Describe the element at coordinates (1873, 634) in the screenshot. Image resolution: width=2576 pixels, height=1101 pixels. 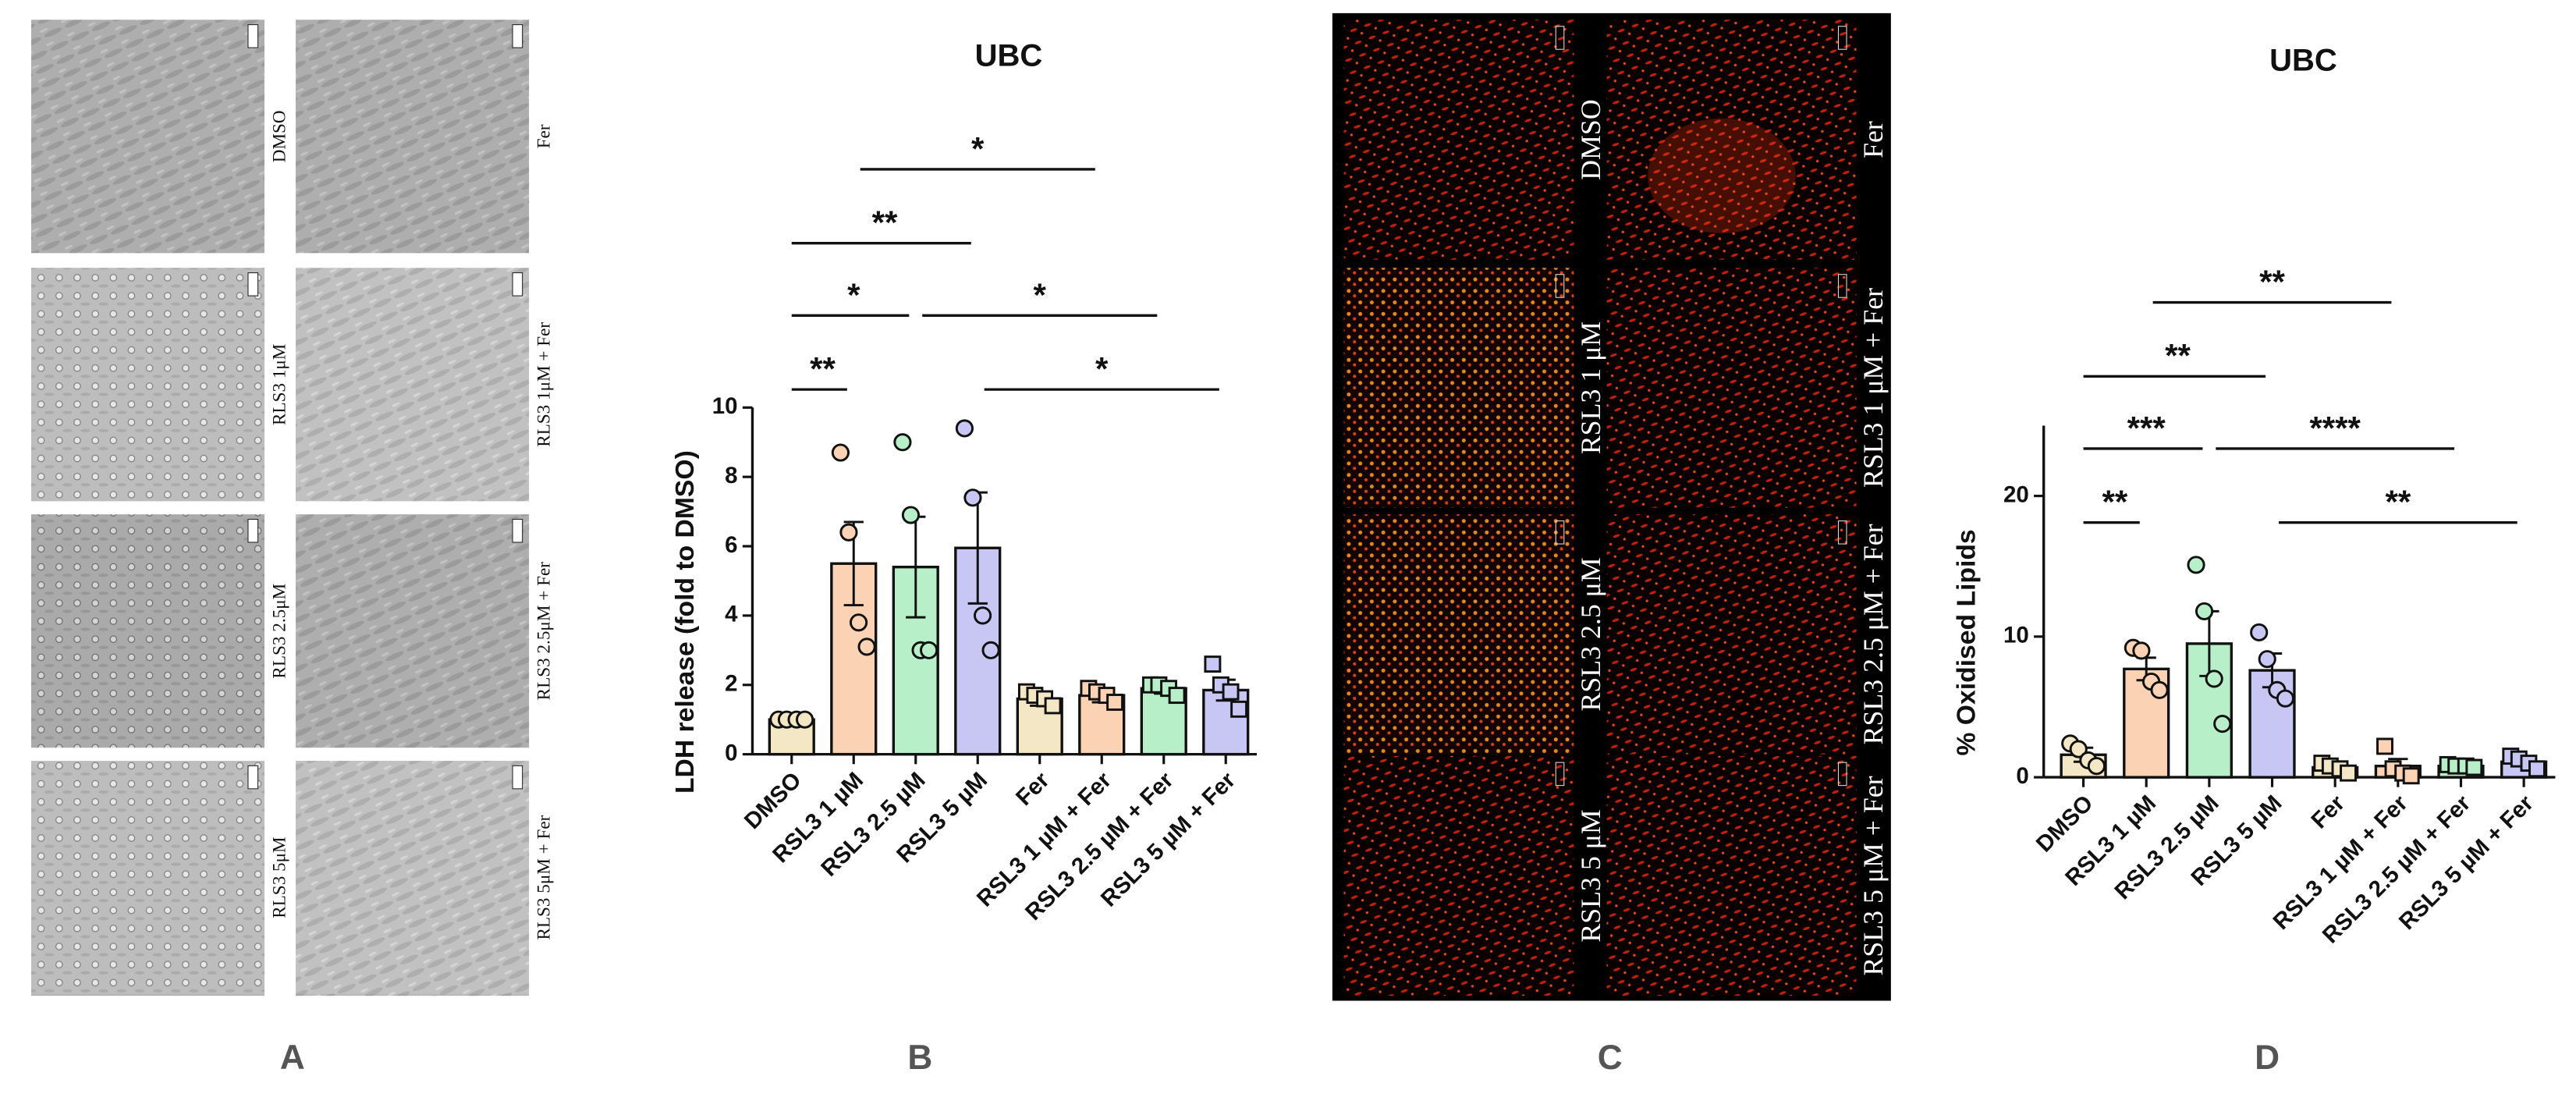
I see `image-label: RSL3 2.5 μM + Fer` at that location.